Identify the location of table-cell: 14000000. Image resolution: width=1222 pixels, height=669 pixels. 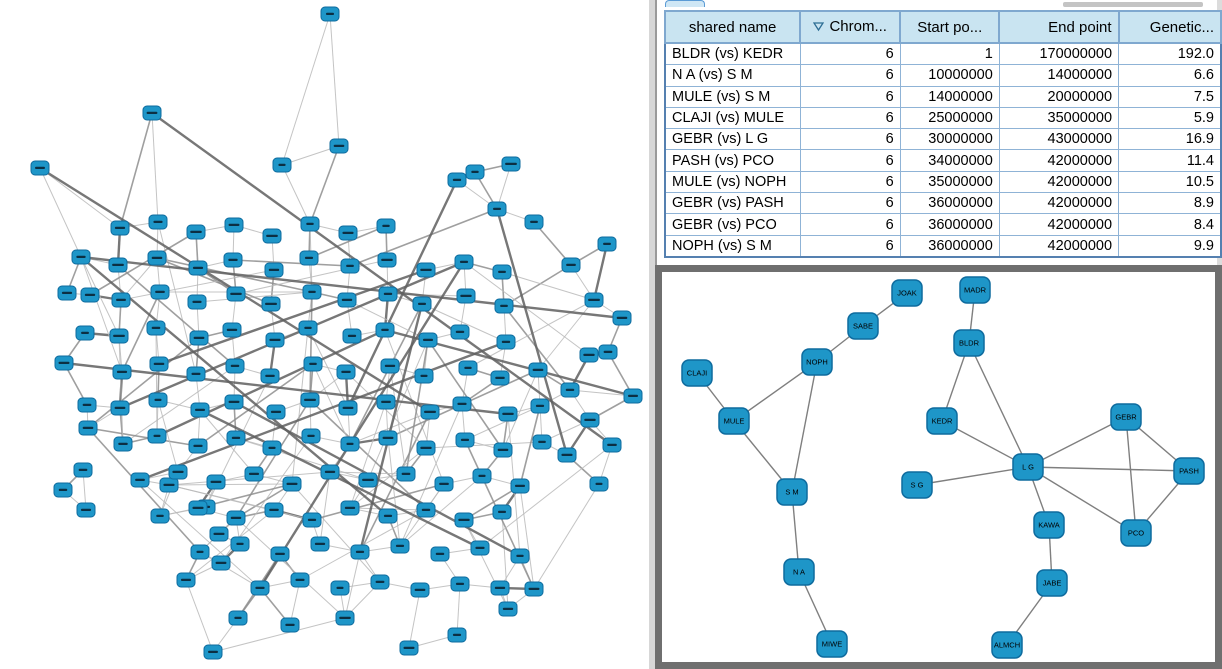
(1059, 75).